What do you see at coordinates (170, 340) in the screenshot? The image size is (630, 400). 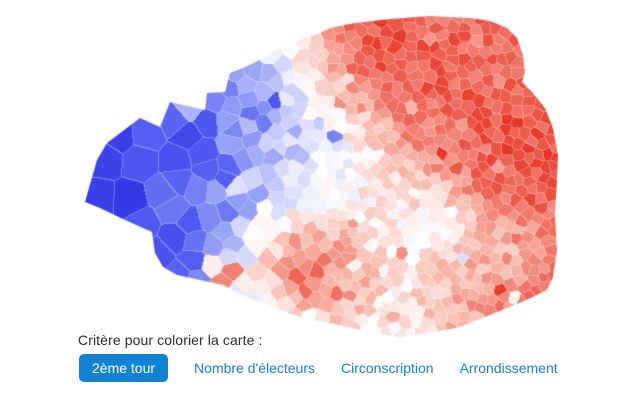 I see `map-color-criteria-label: Critère pour colorier la carte :` at bounding box center [170, 340].